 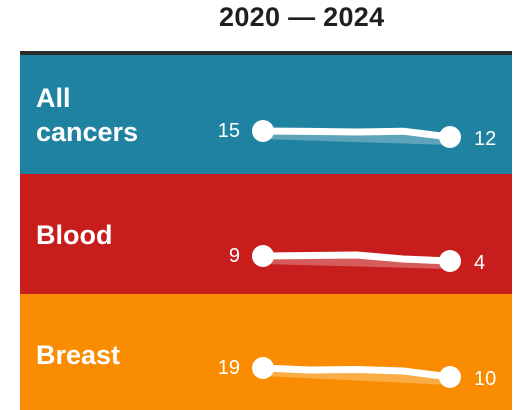 What do you see at coordinates (87, 115) in the screenshot?
I see `row-label: All cancers` at bounding box center [87, 115].